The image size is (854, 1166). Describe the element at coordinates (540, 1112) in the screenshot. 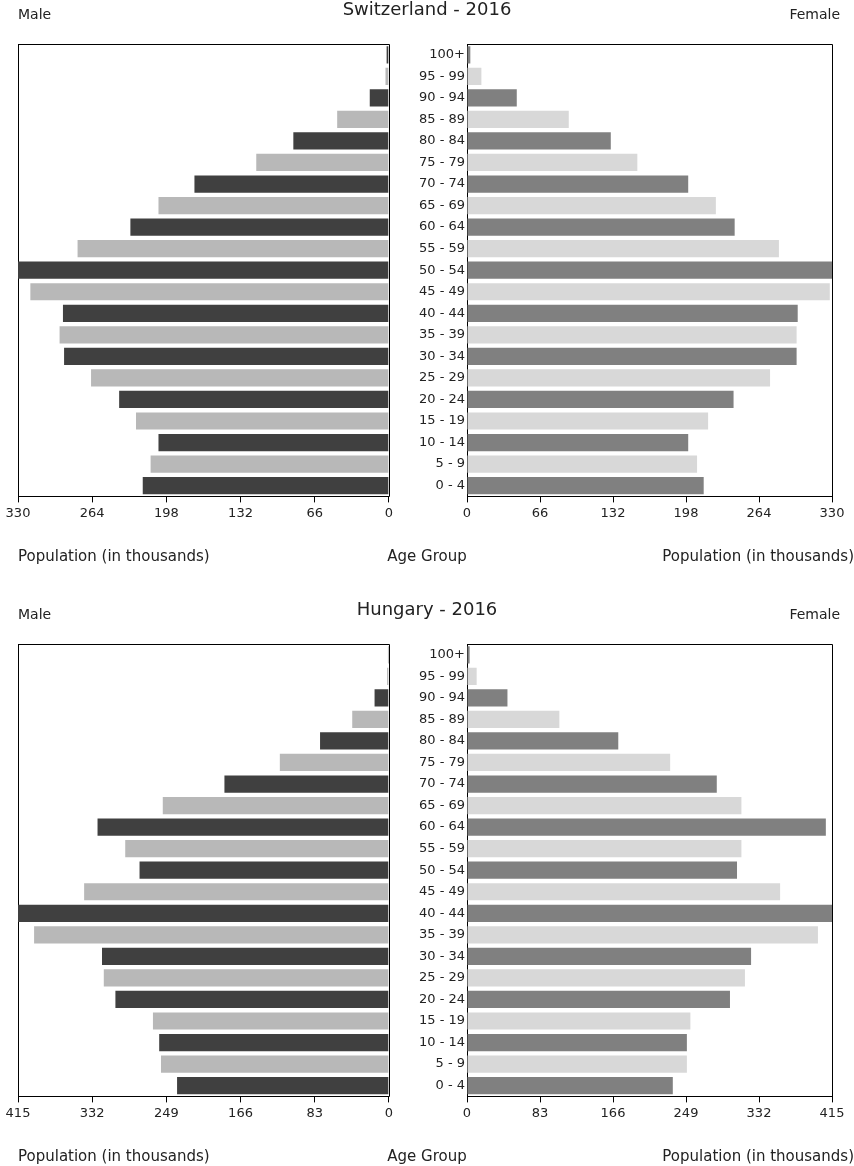

I see `x-tick-label: 83` at that location.